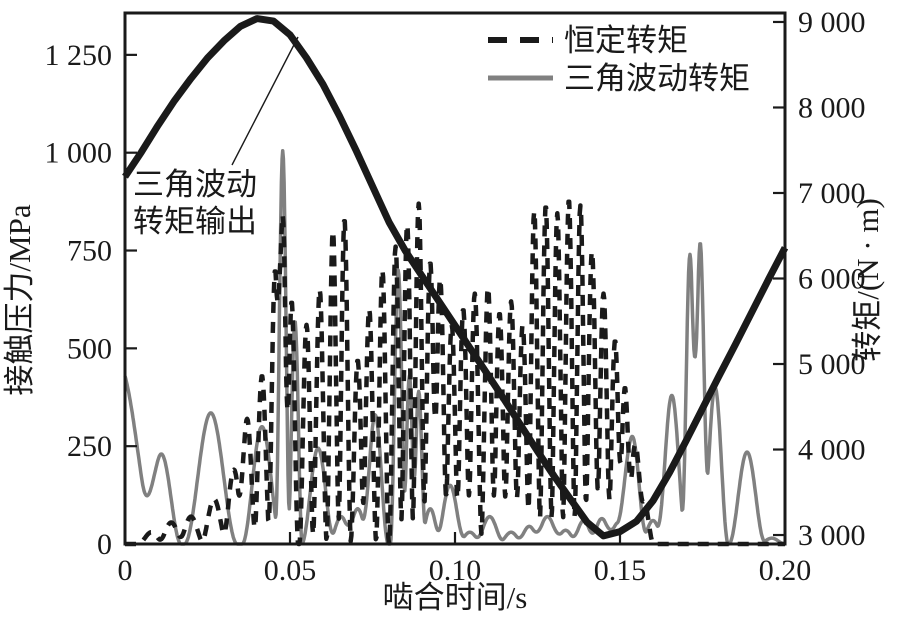 The width and height of the screenshot is (914, 627). What do you see at coordinates (290, 570) in the screenshot?
I see `x-tick-label: 0.05` at bounding box center [290, 570].